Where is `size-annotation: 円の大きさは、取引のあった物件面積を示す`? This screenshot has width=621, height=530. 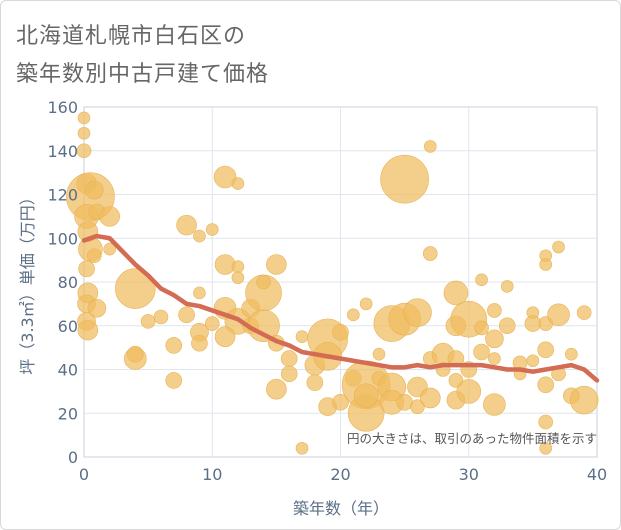
size-annotation: 円の大きさは、取引のあった物件面積を示す is located at coordinates (472, 438).